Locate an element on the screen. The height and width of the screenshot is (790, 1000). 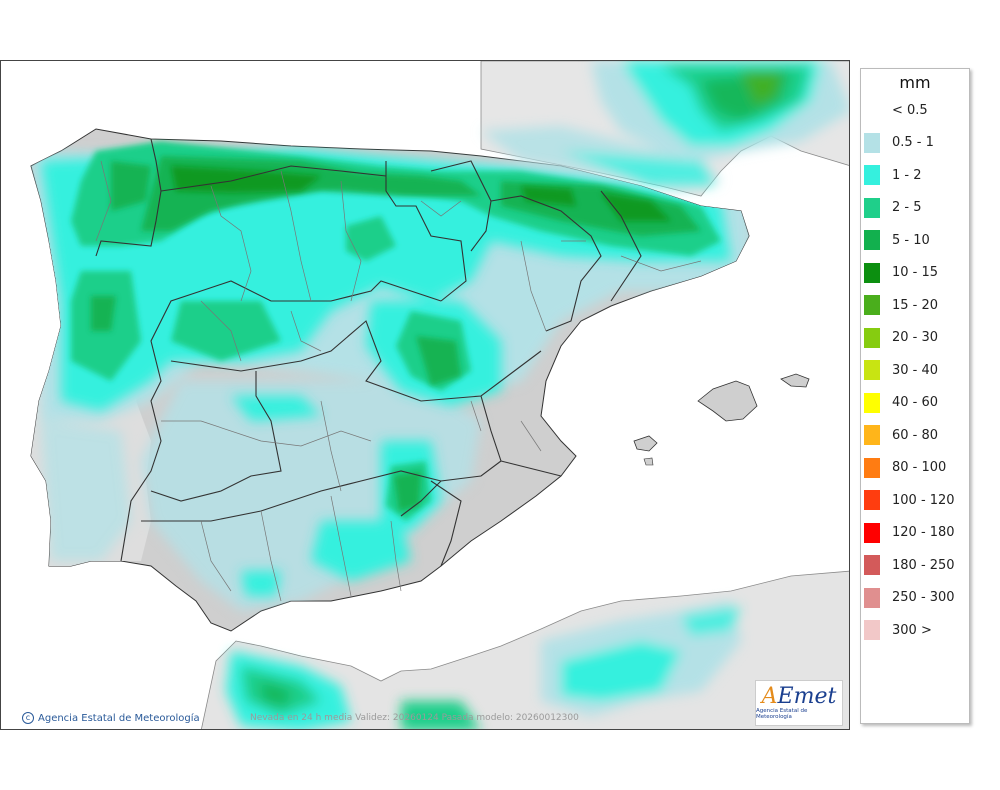
legend-item: 250 - 300 is located at coordinates (909, 597).